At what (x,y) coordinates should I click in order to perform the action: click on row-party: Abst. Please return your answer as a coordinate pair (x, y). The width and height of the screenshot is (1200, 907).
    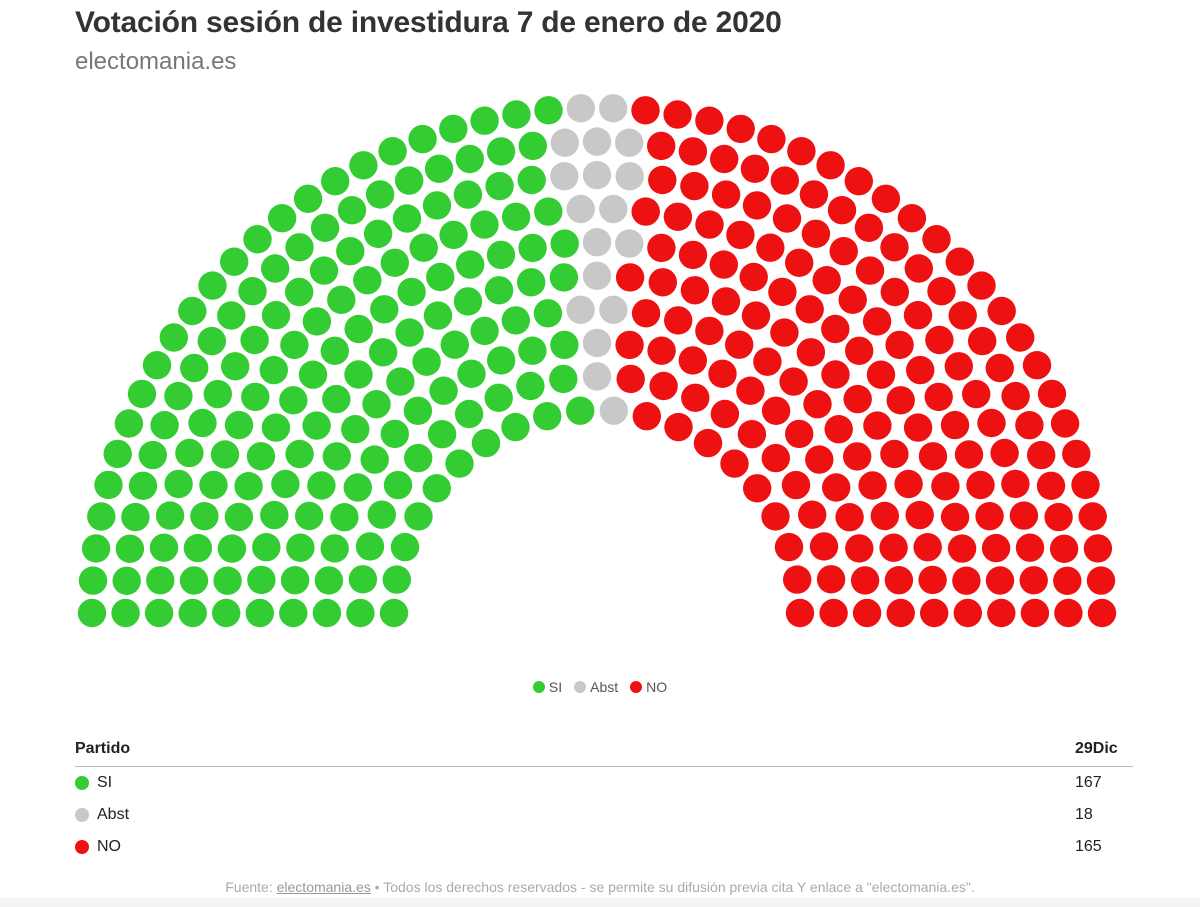
    Looking at the image, I should click on (102, 815).